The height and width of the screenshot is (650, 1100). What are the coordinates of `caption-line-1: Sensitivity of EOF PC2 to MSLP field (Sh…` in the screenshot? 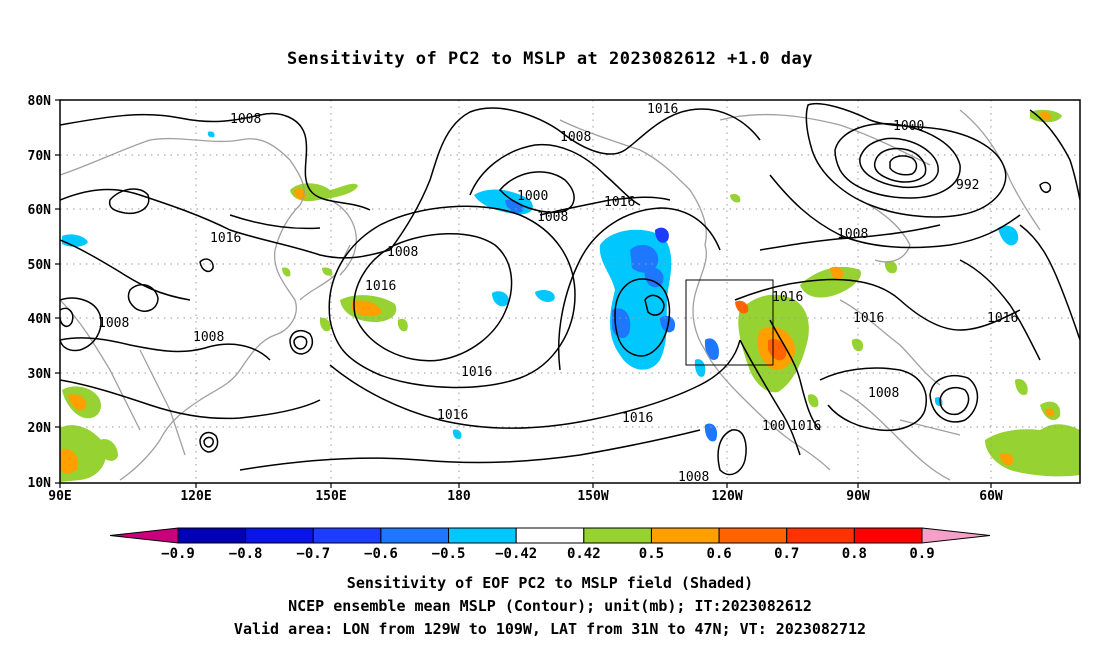 It's located at (550, 583).